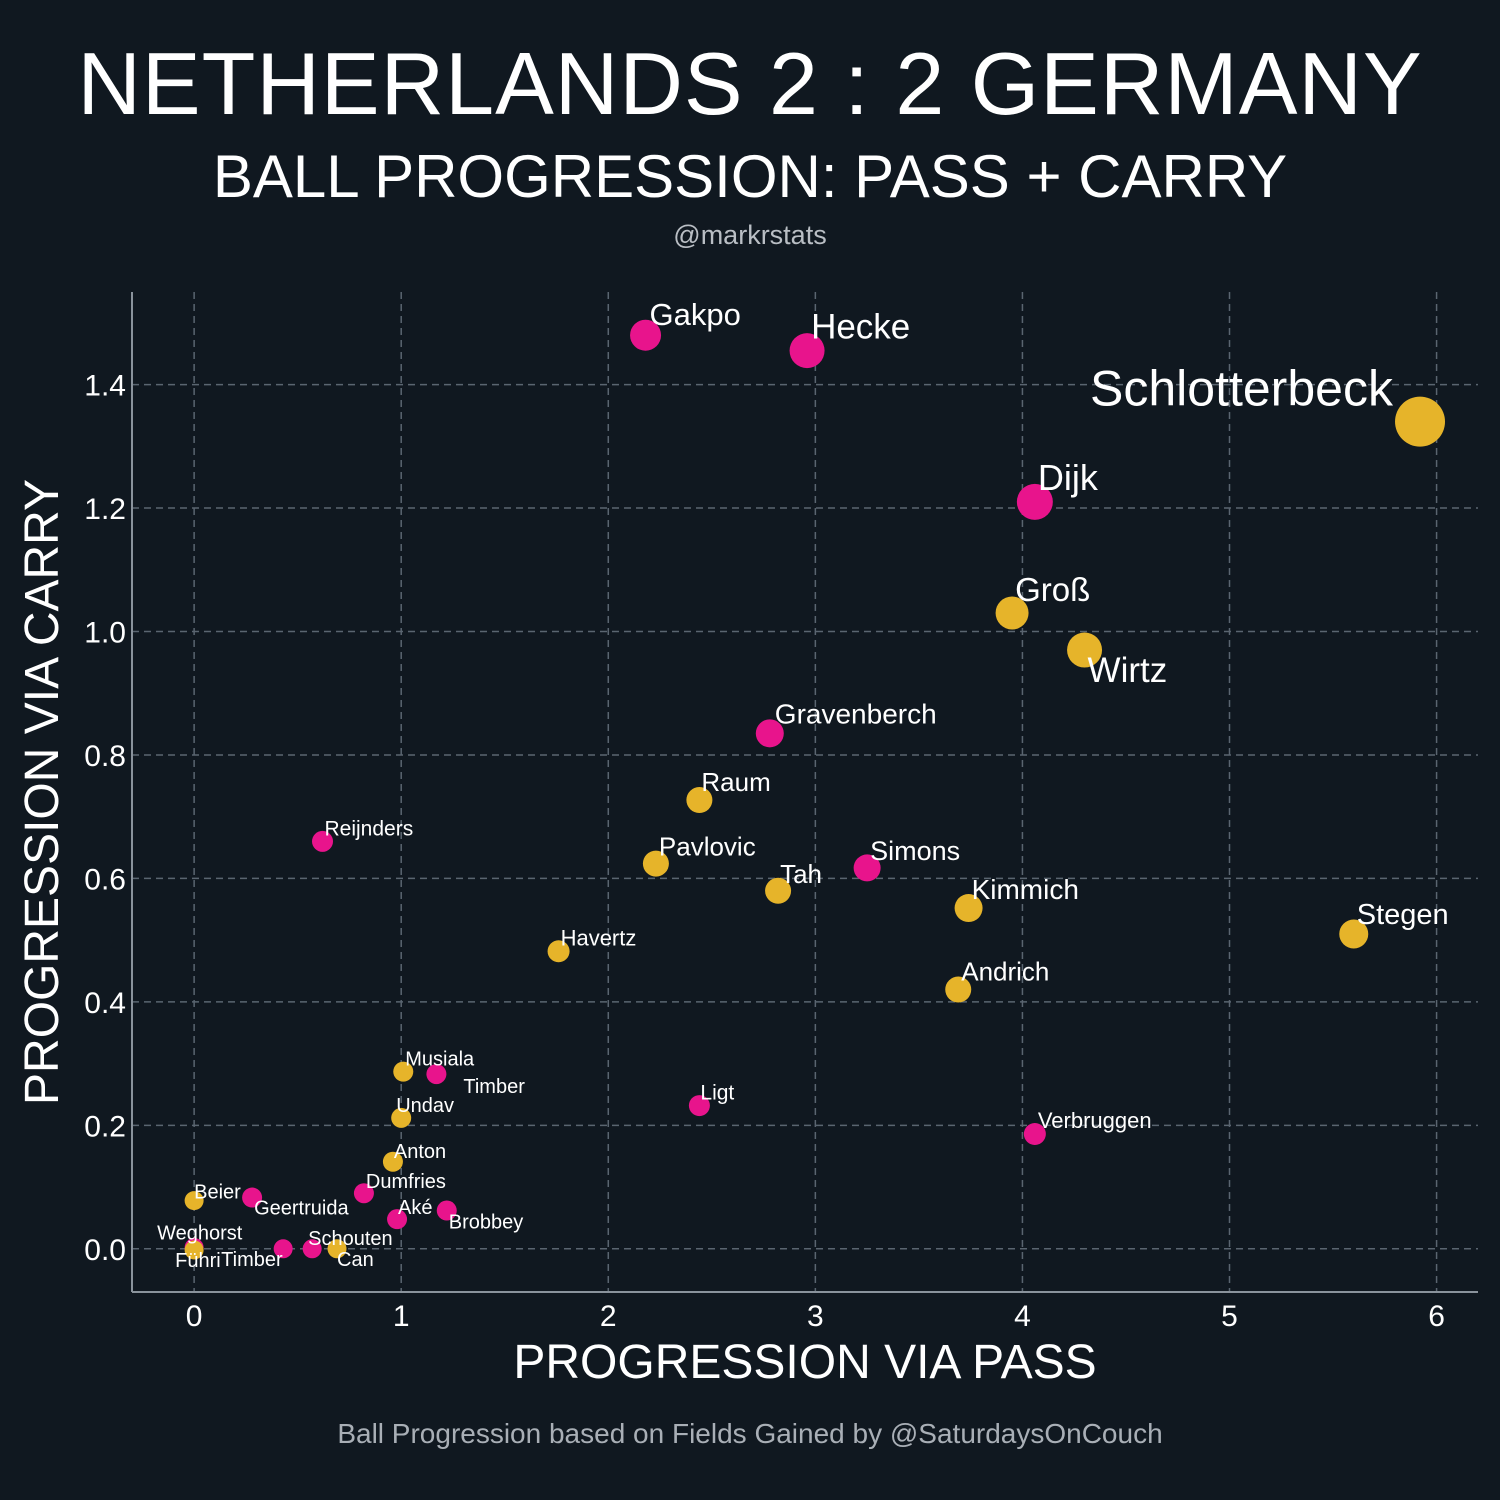 This screenshot has width=1500, height=1500. I want to click on point-beier, so click(194, 1201).